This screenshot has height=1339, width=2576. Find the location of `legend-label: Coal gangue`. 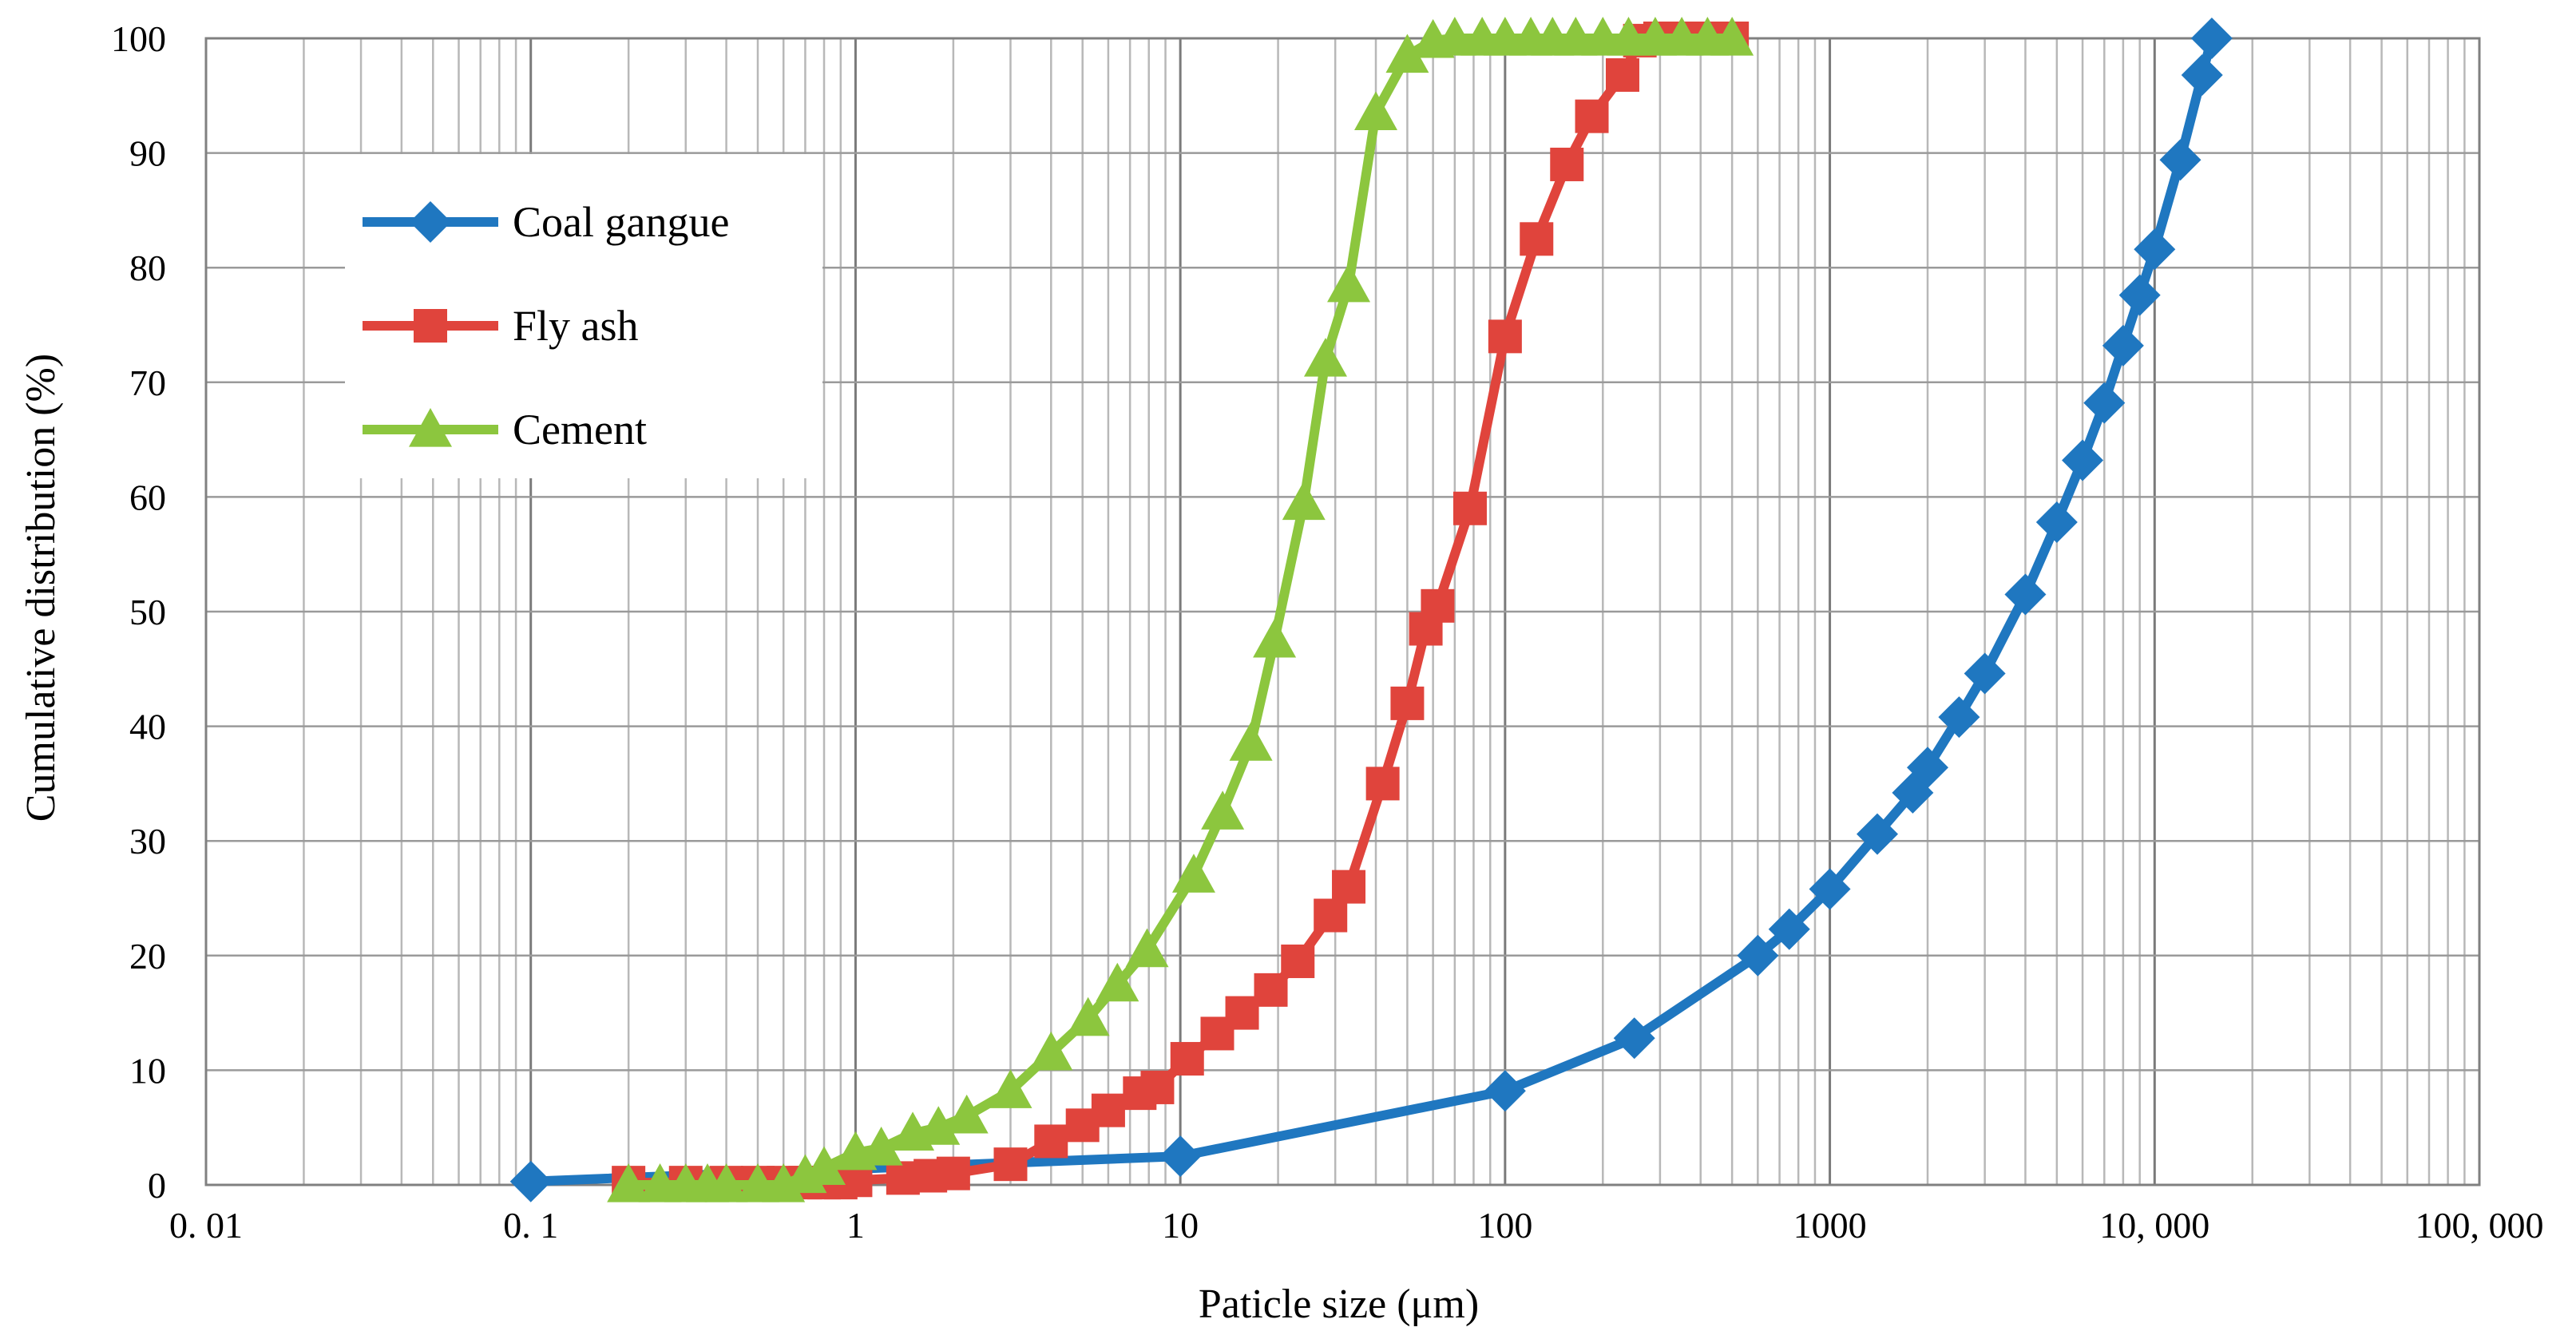

legend-label: Coal gangue is located at coordinates (621, 222).